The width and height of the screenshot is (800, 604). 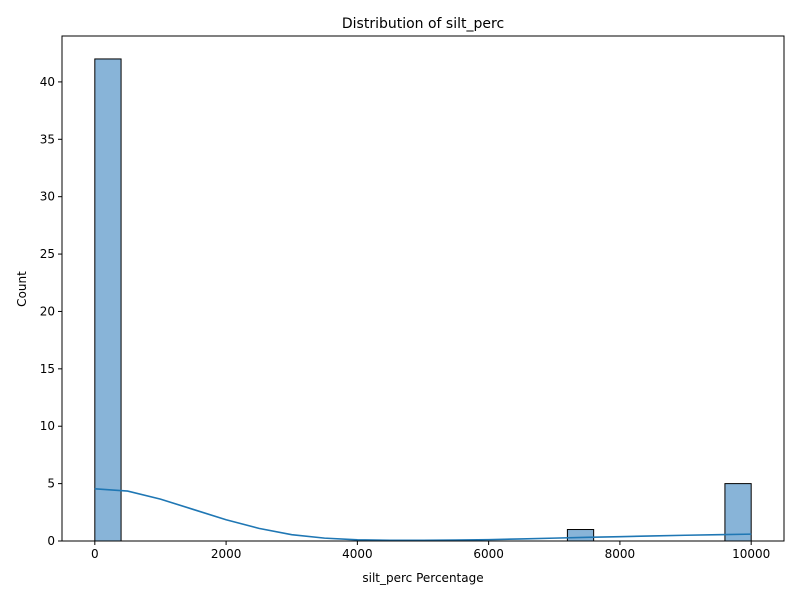 What do you see at coordinates (47, 197) in the screenshot?
I see `y-tick-label: 30` at bounding box center [47, 197].